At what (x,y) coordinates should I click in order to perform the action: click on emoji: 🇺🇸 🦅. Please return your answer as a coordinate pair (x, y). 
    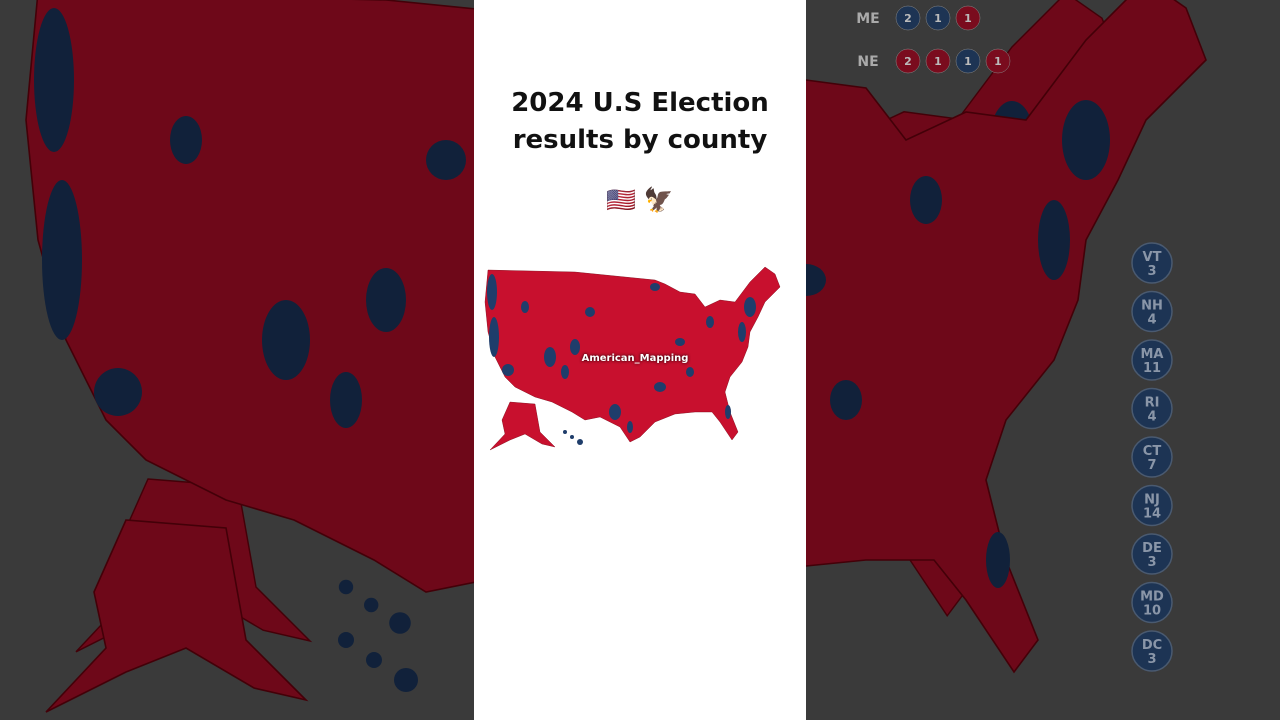
    Looking at the image, I should click on (640, 200).